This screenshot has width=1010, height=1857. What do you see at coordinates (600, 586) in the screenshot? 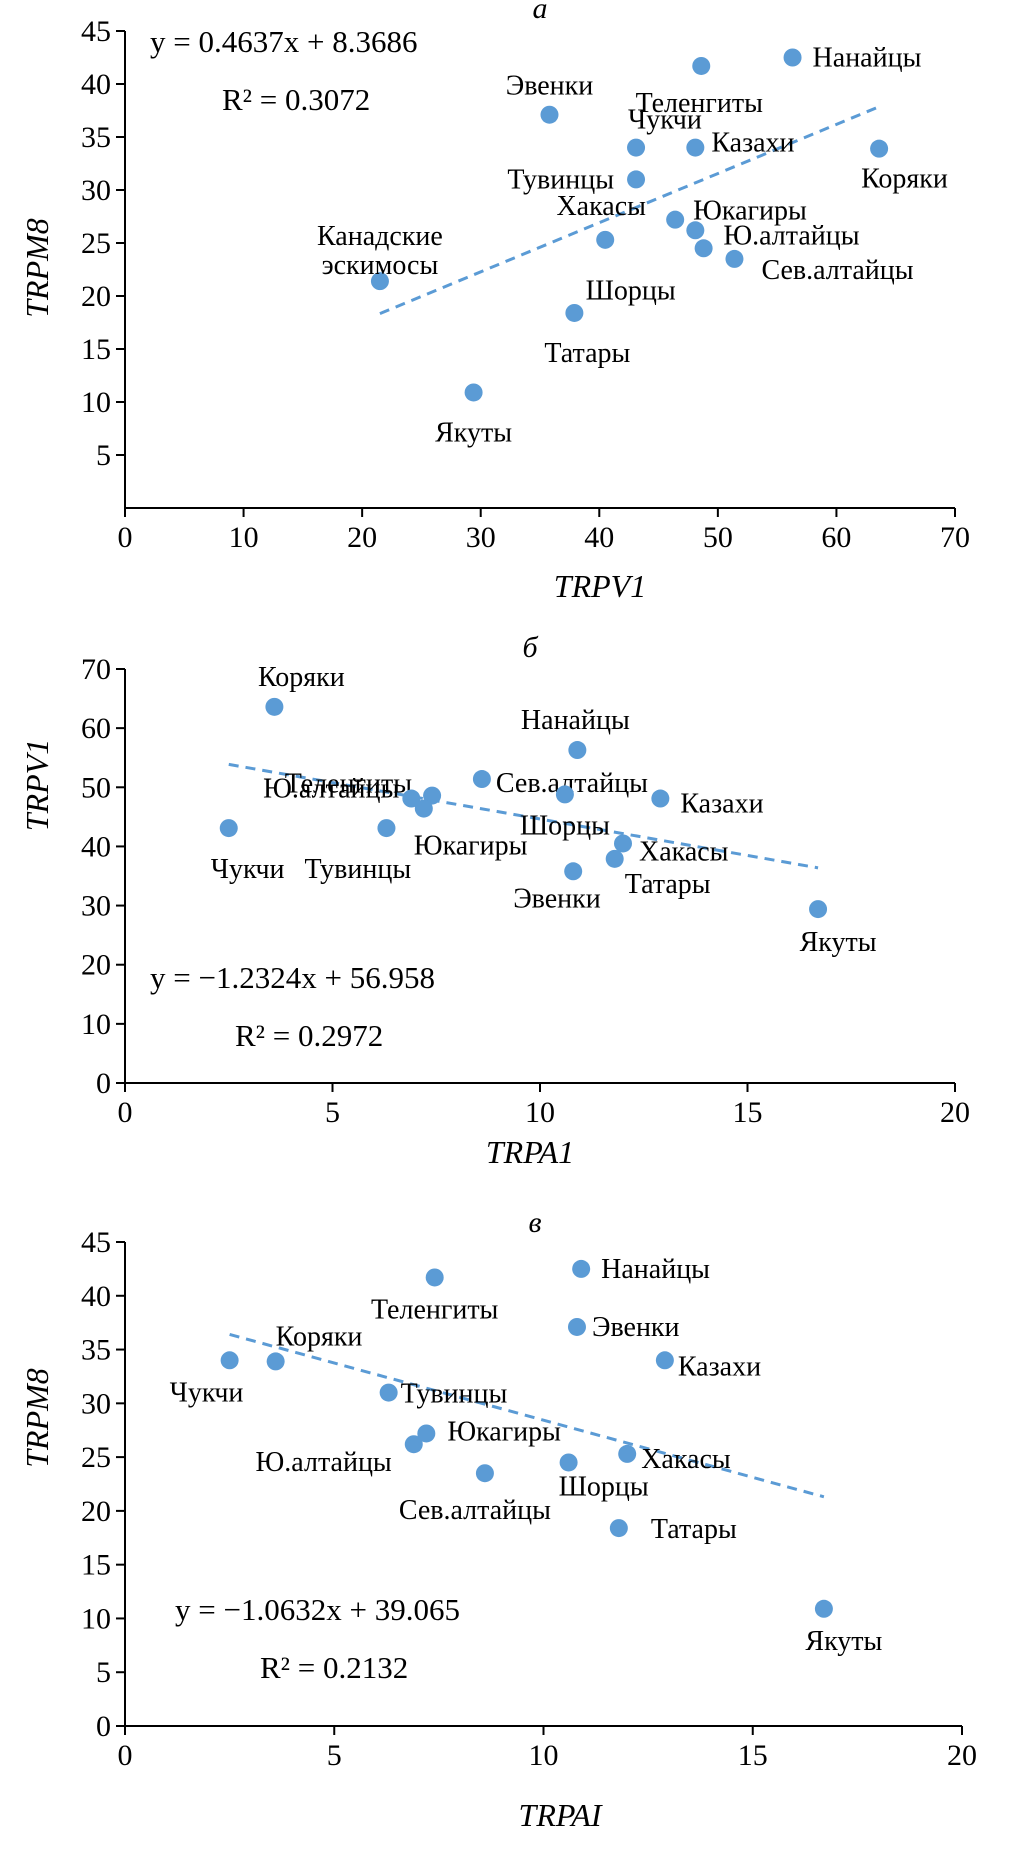
I see `x-axis-title: TRPV1` at bounding box center [600, 586].